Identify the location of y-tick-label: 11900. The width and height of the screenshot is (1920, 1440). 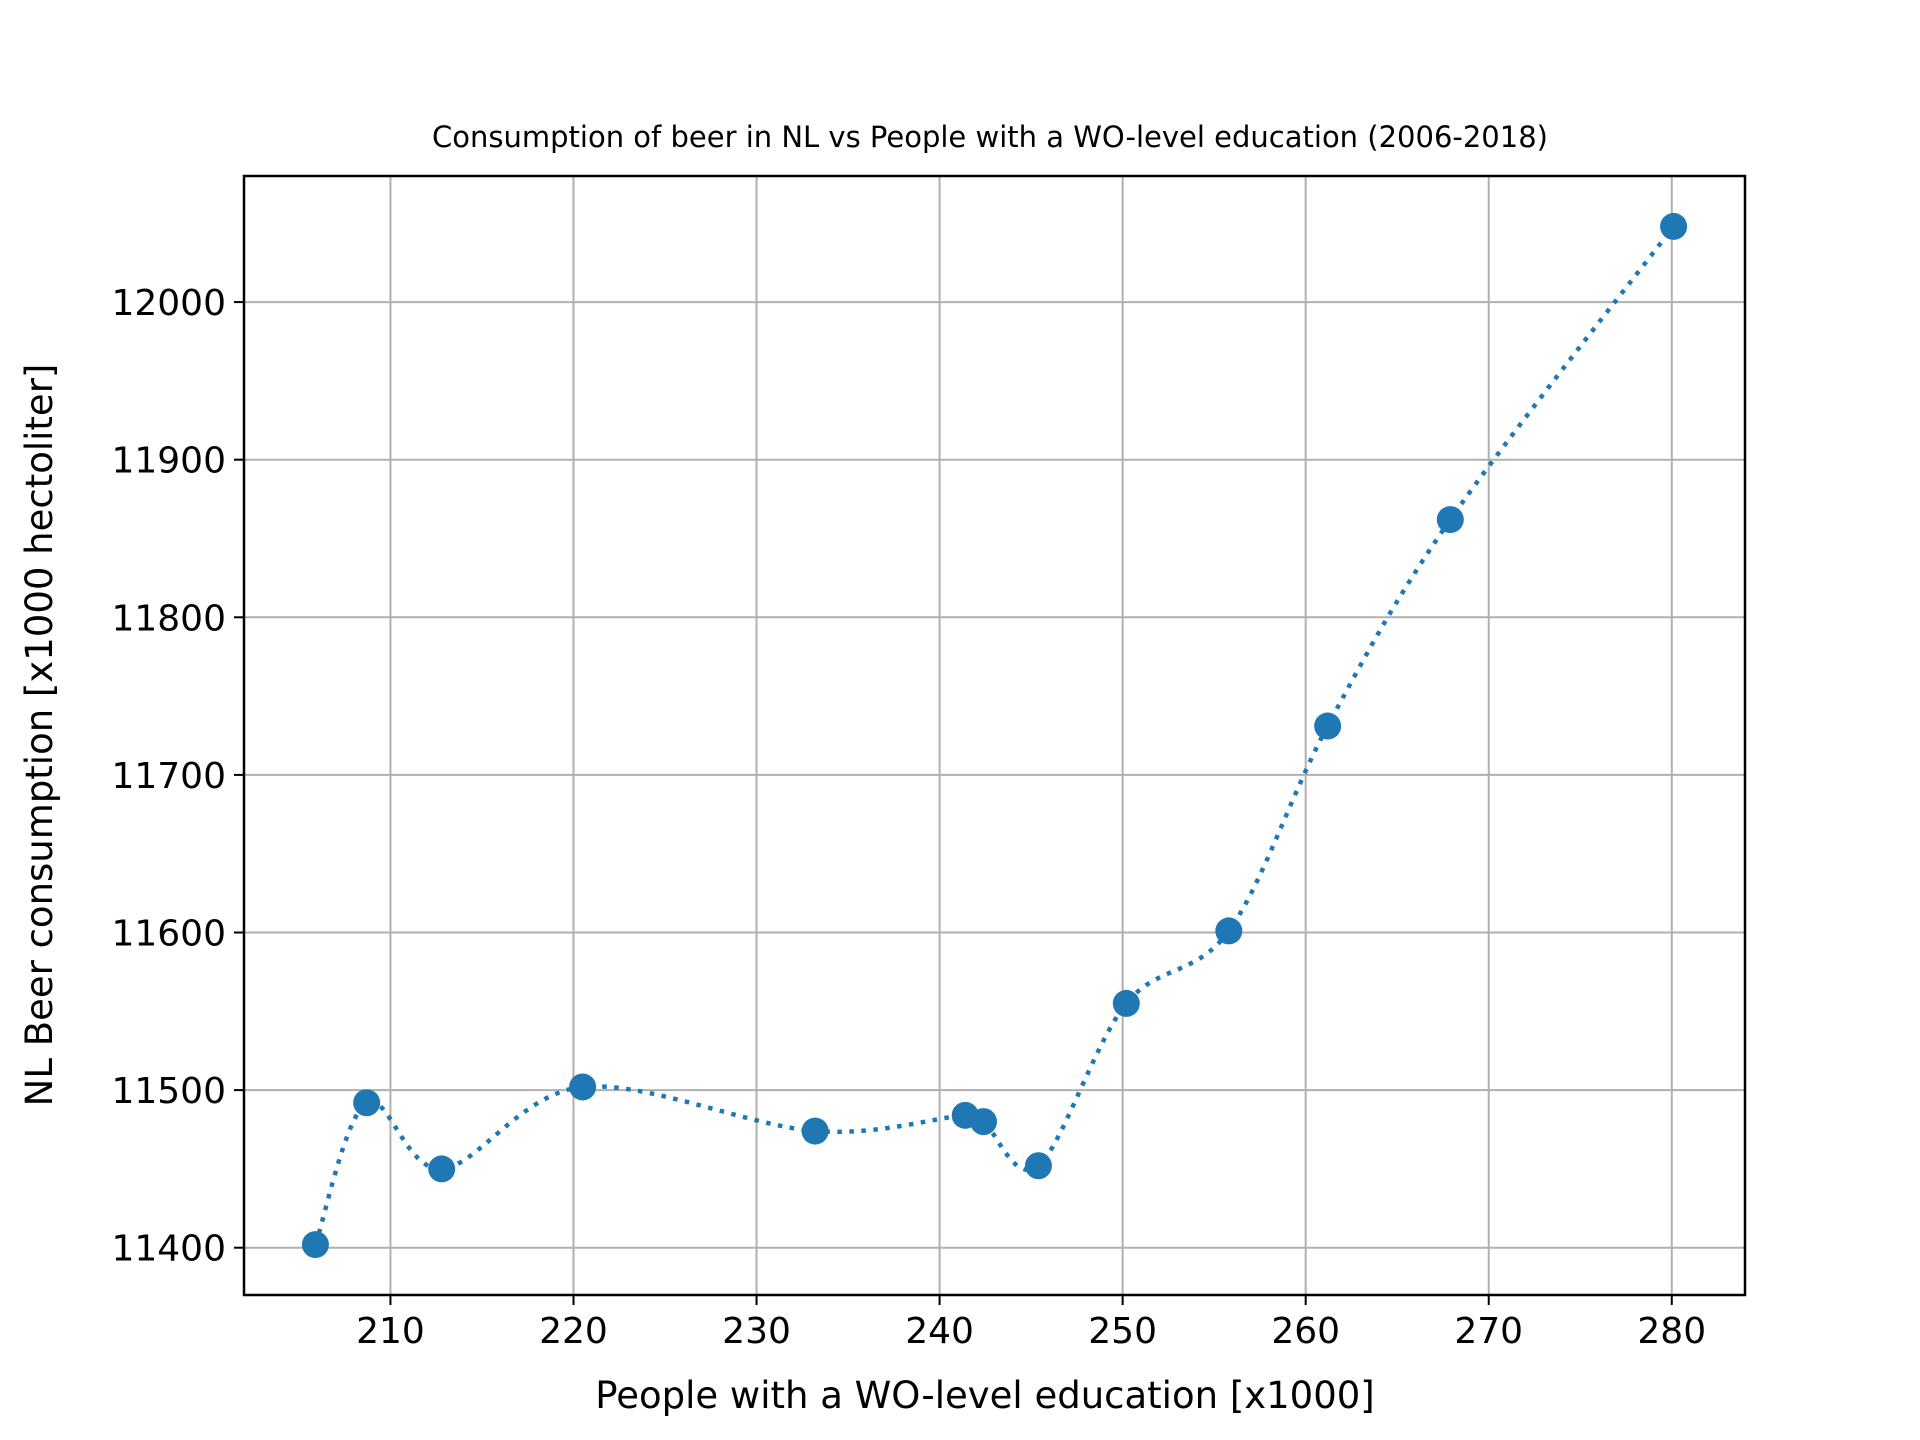
(168, 461).